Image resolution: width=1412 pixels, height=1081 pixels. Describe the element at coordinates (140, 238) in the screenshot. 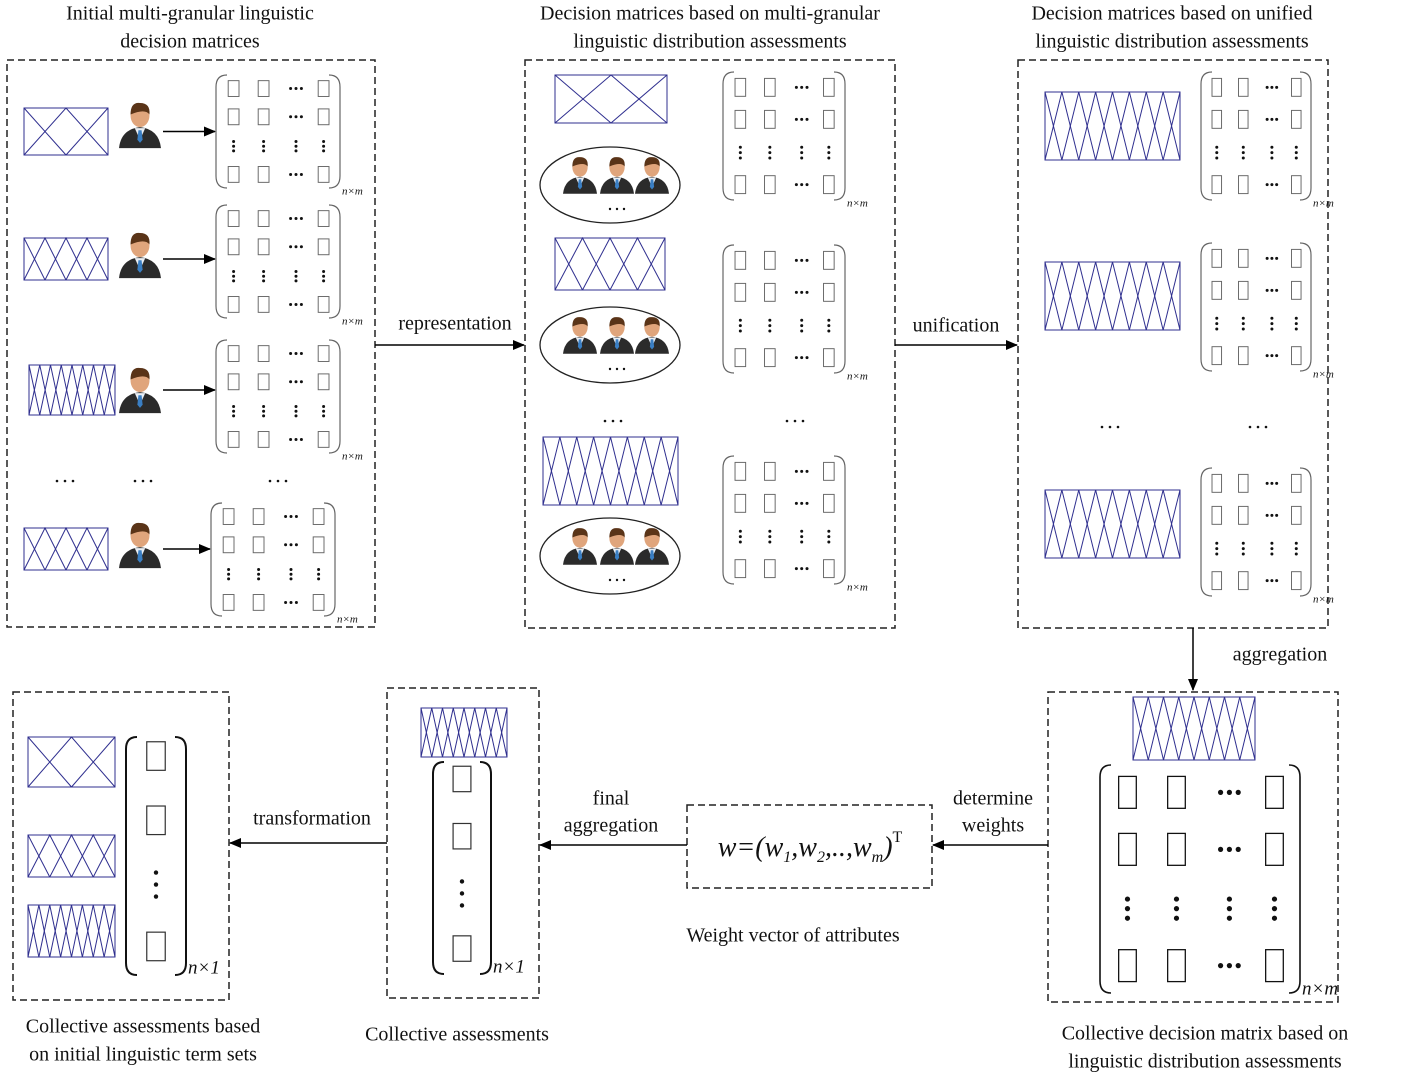

I see `hair` at that location.